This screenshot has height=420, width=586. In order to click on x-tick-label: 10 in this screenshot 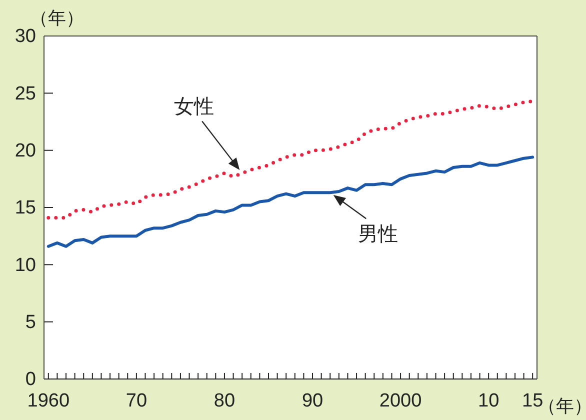, I will do `click(489, 401)`.